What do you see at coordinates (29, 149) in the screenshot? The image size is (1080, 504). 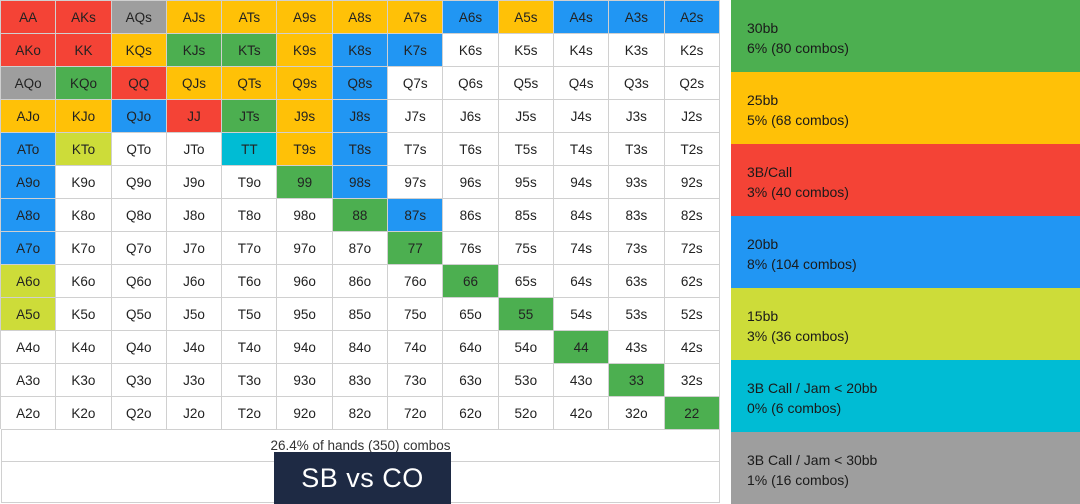 I see `hand-cell: ATo` at bounding box center [29, 149].